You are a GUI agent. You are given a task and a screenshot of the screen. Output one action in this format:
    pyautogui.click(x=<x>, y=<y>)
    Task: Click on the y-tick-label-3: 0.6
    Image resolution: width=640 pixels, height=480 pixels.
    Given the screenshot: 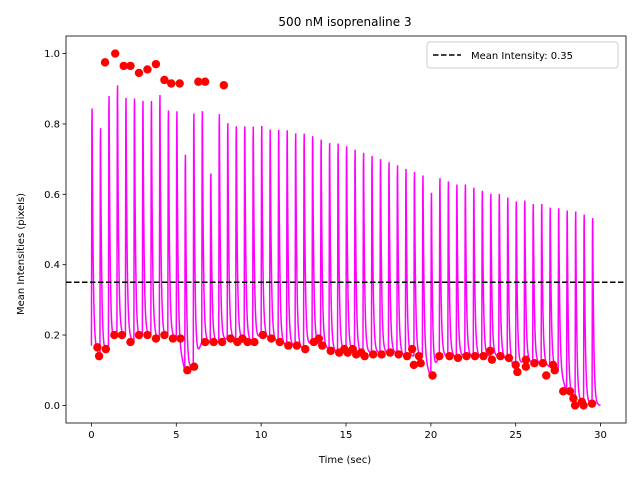 What is the action you would take?
    pyautogui.click(x=52, y=195)
    